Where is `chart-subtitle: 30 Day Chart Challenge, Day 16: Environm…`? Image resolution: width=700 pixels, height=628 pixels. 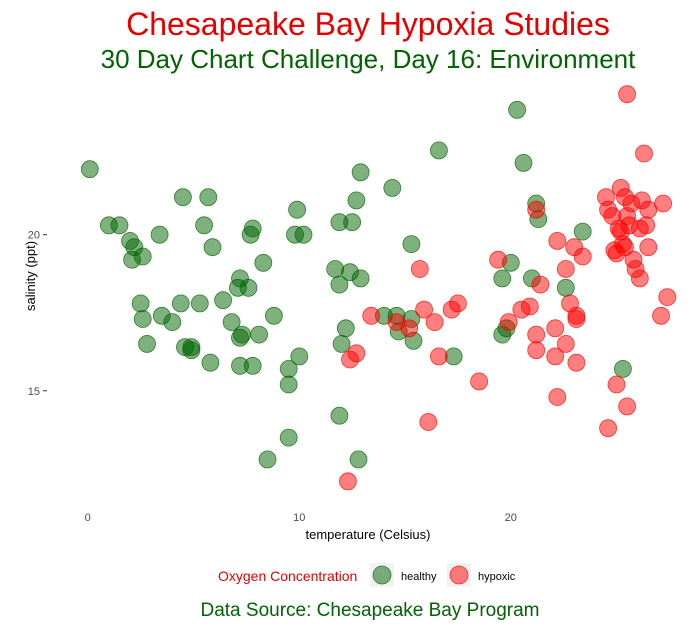
chart-subtitle: 30 Day Chart Challenge, Day 16: Environm… is located at coordinates (369, 59).